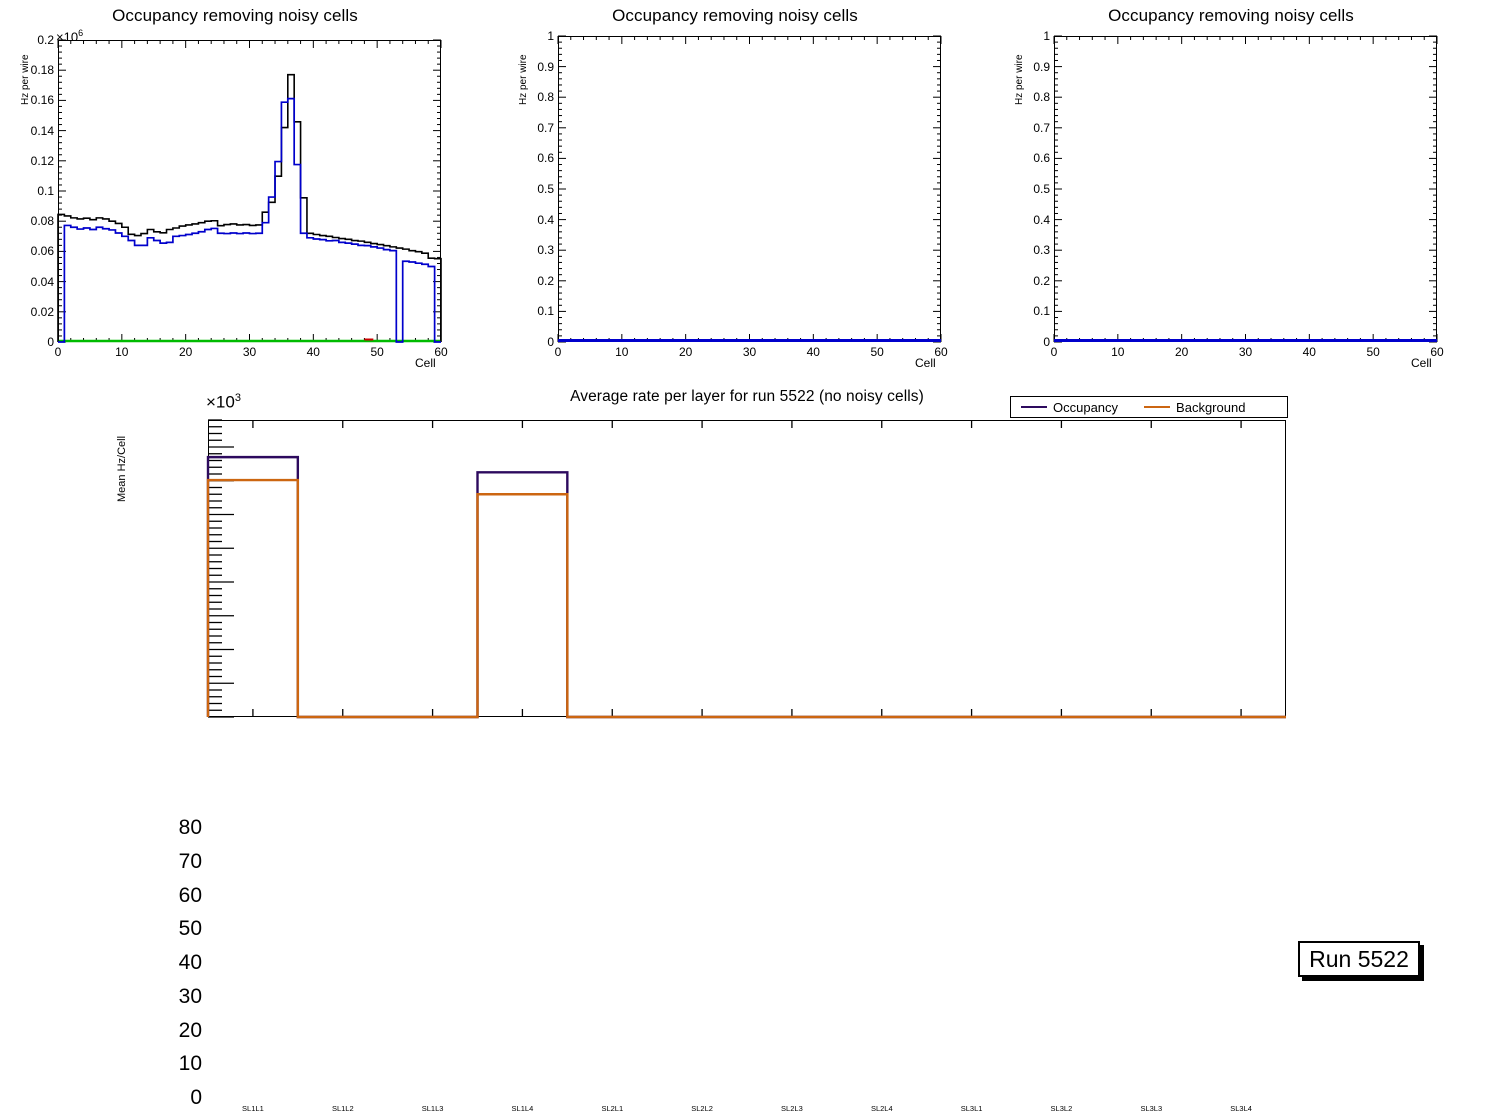 This screenshot has height=1113, width=1496. I want to click on pad-4-category-sl2l4: SL2L4, so click(881, 1108).